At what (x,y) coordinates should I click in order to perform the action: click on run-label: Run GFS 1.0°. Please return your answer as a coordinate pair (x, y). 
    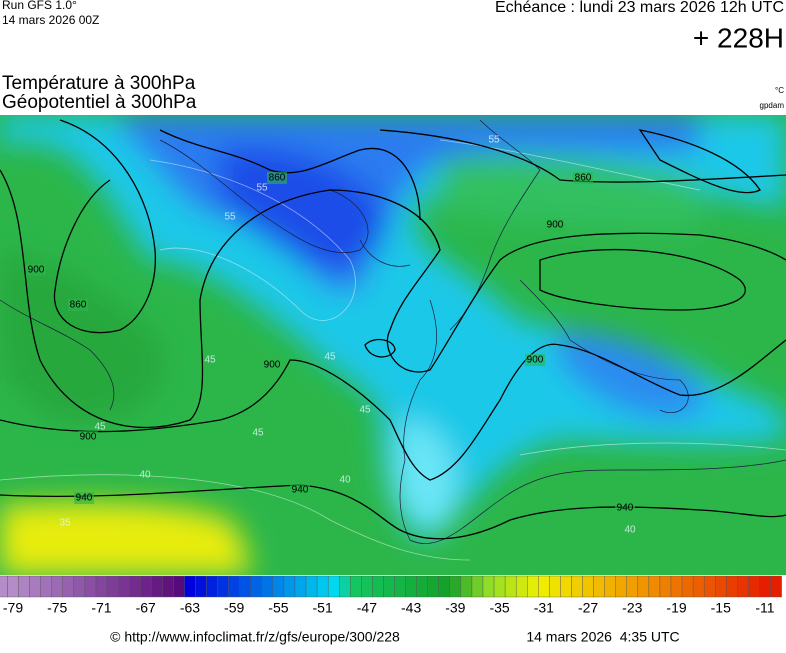
    Looking at the image, I should click on (39, 6).